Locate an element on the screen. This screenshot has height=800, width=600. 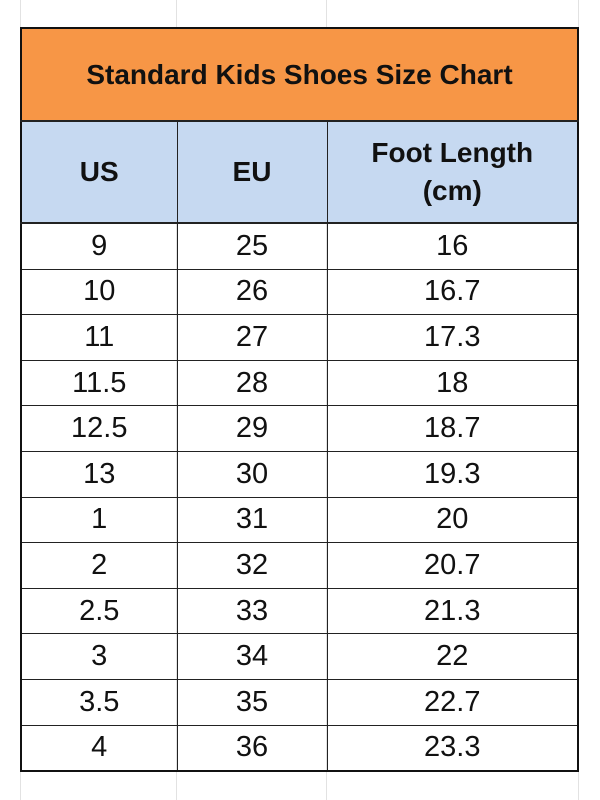
cell-foot-length: 23.3 is located at coordinates (452, 748).